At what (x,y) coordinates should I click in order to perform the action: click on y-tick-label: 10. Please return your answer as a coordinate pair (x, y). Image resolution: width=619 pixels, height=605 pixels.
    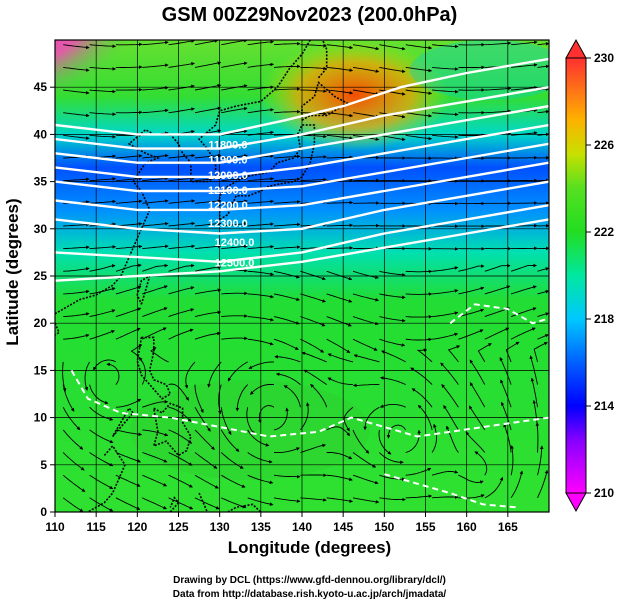
    Looking at the image, I should click on (41, 418).